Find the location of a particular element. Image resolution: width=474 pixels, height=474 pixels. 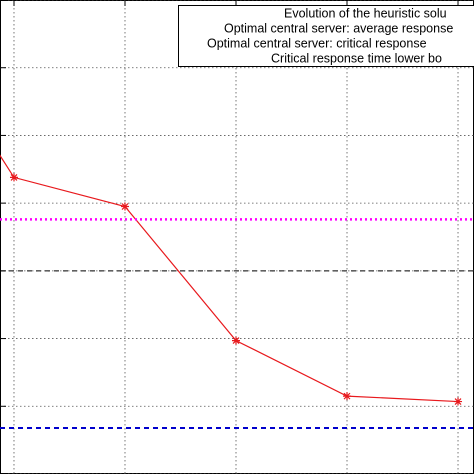

legend-box is located at coordinates (326, 36).